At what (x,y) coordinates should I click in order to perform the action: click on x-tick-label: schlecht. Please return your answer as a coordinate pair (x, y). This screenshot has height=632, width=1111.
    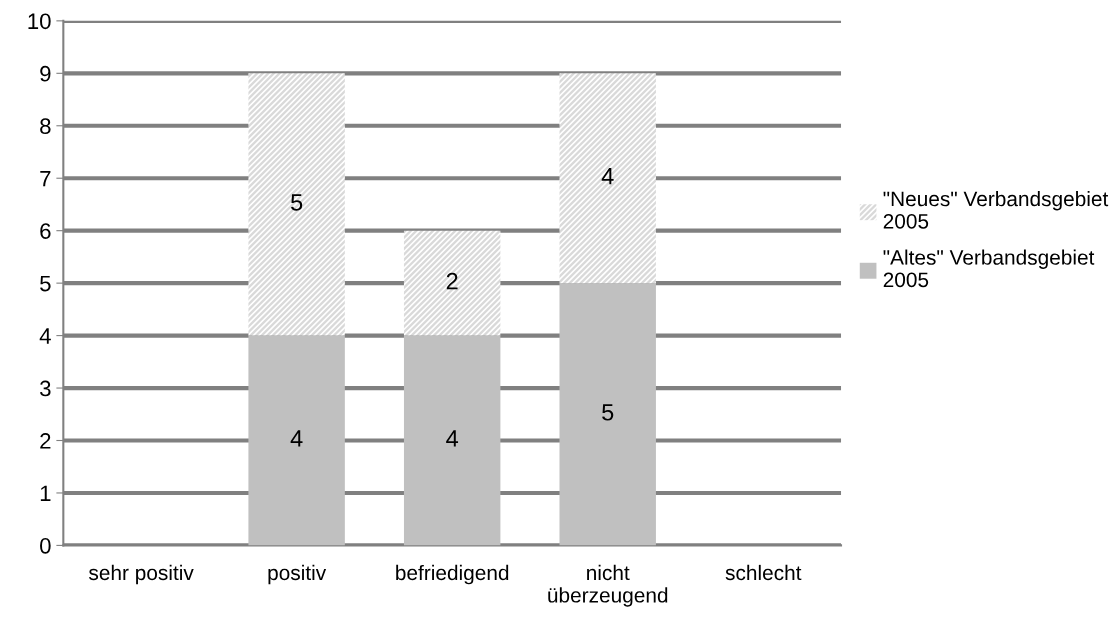
    Looking at the image, I should click on (763, 572).